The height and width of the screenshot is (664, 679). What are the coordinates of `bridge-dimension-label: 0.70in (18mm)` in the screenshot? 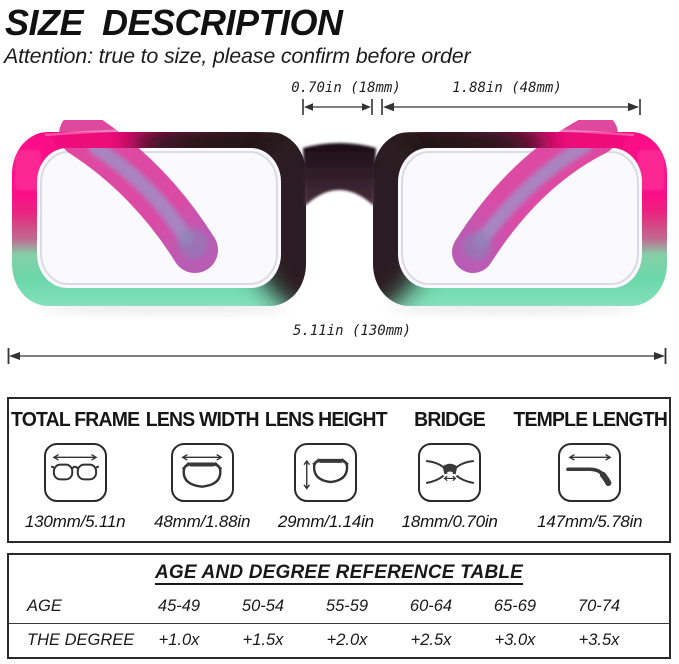 It's located at (346, 88).